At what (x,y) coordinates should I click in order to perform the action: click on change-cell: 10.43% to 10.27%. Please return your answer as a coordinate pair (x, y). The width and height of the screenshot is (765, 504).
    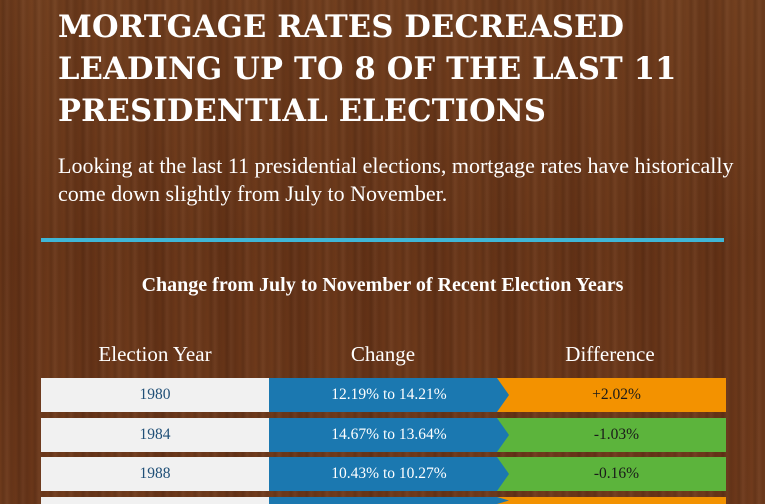
    Looking at the image, I should click on (389, 474).